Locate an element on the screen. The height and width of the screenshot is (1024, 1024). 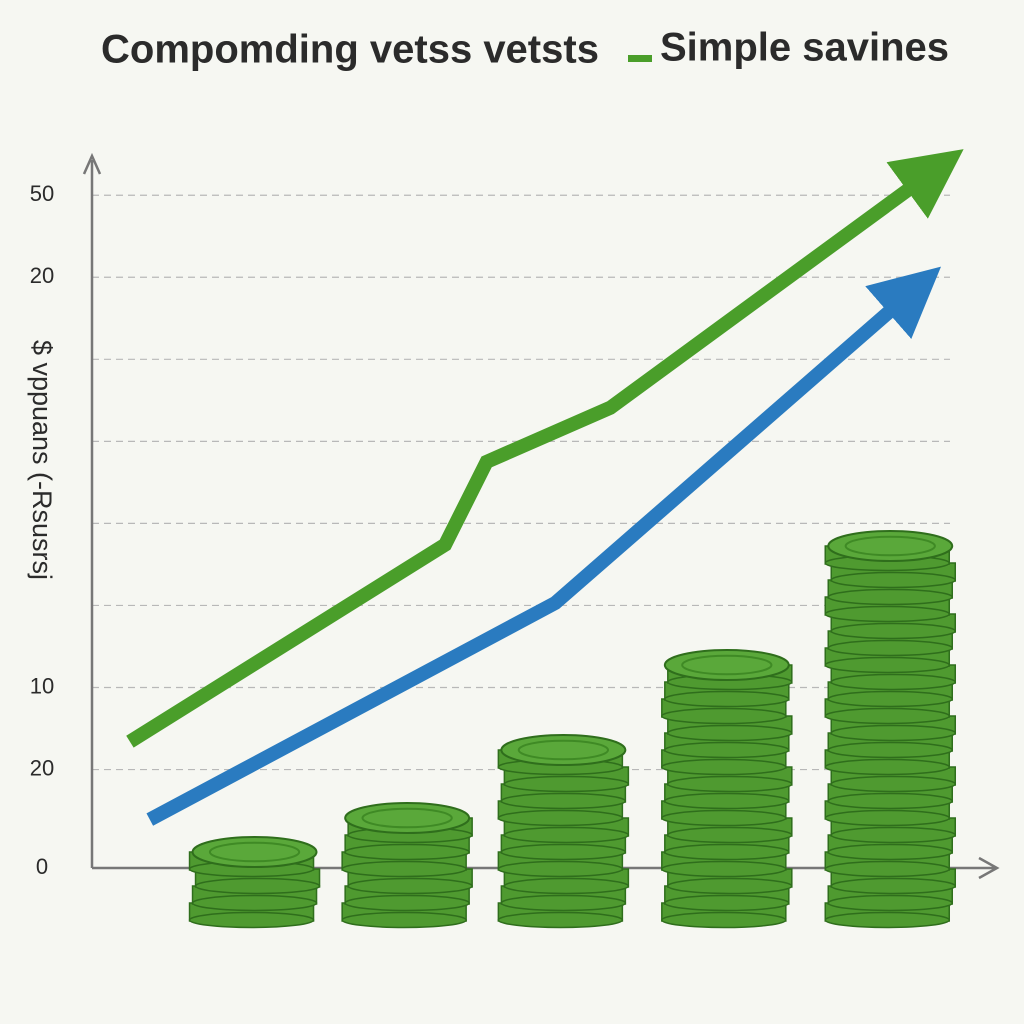
y-tick-label: 10 is located at coordinates (42, 685).